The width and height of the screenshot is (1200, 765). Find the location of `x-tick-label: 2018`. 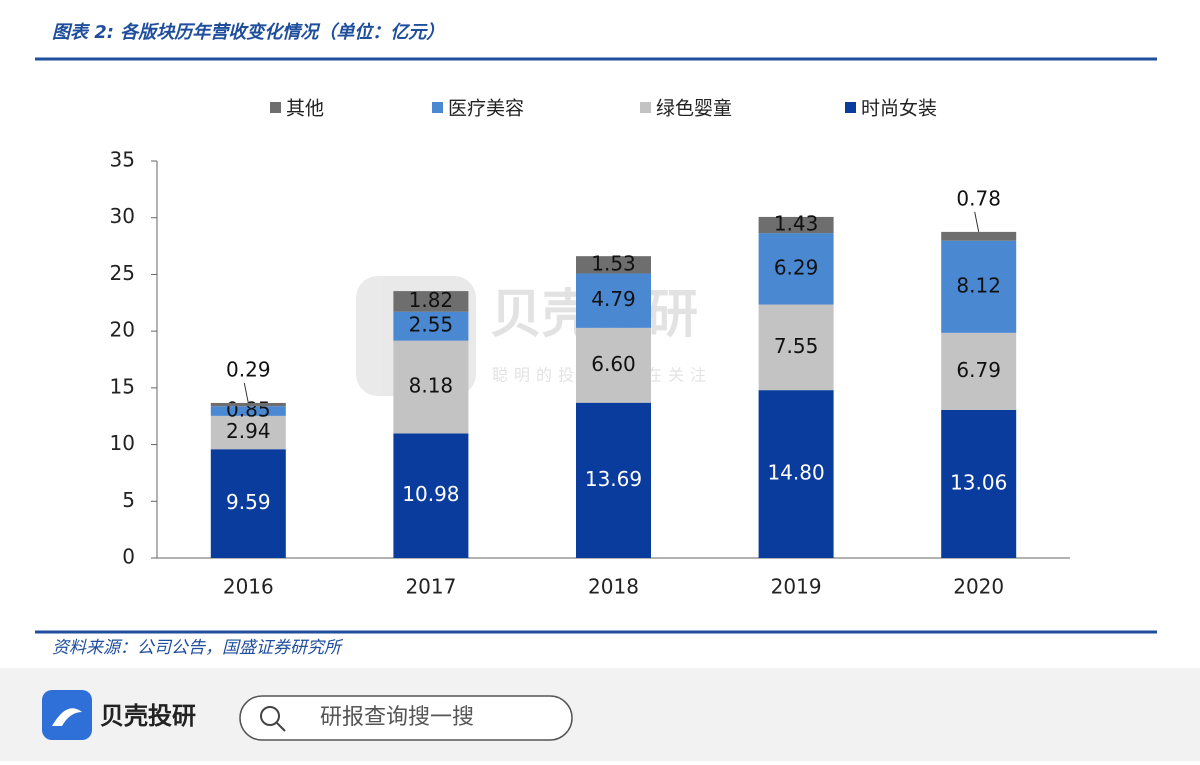

x-tick-label: 2018 is located at coordinates (613, 587).